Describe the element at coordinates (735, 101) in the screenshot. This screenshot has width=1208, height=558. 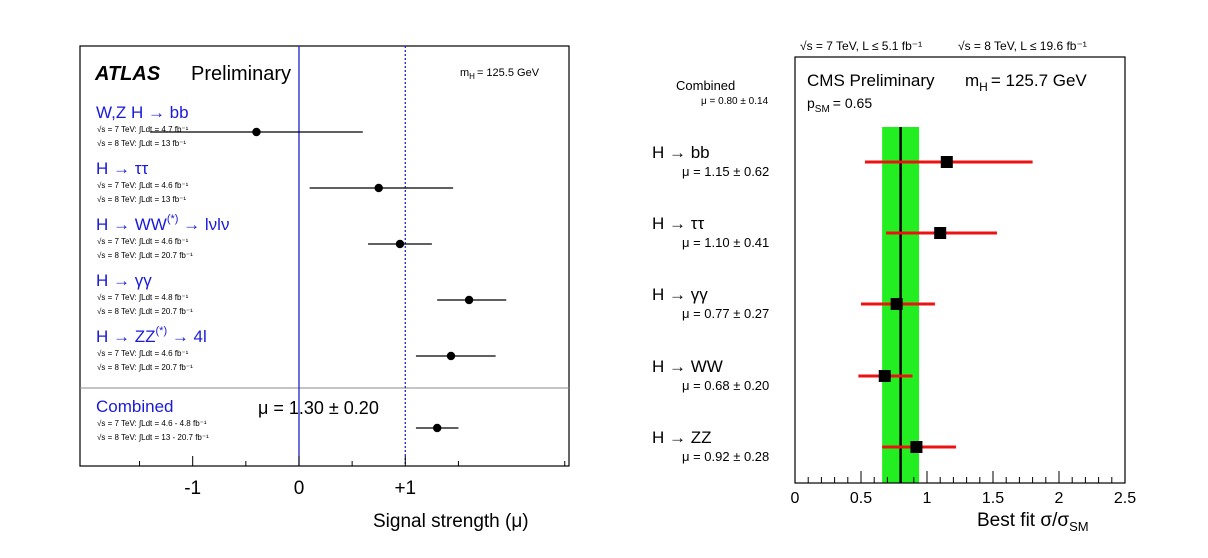
I see `cms-combined-result: μ = 0.80 ± 0.14` at that location.